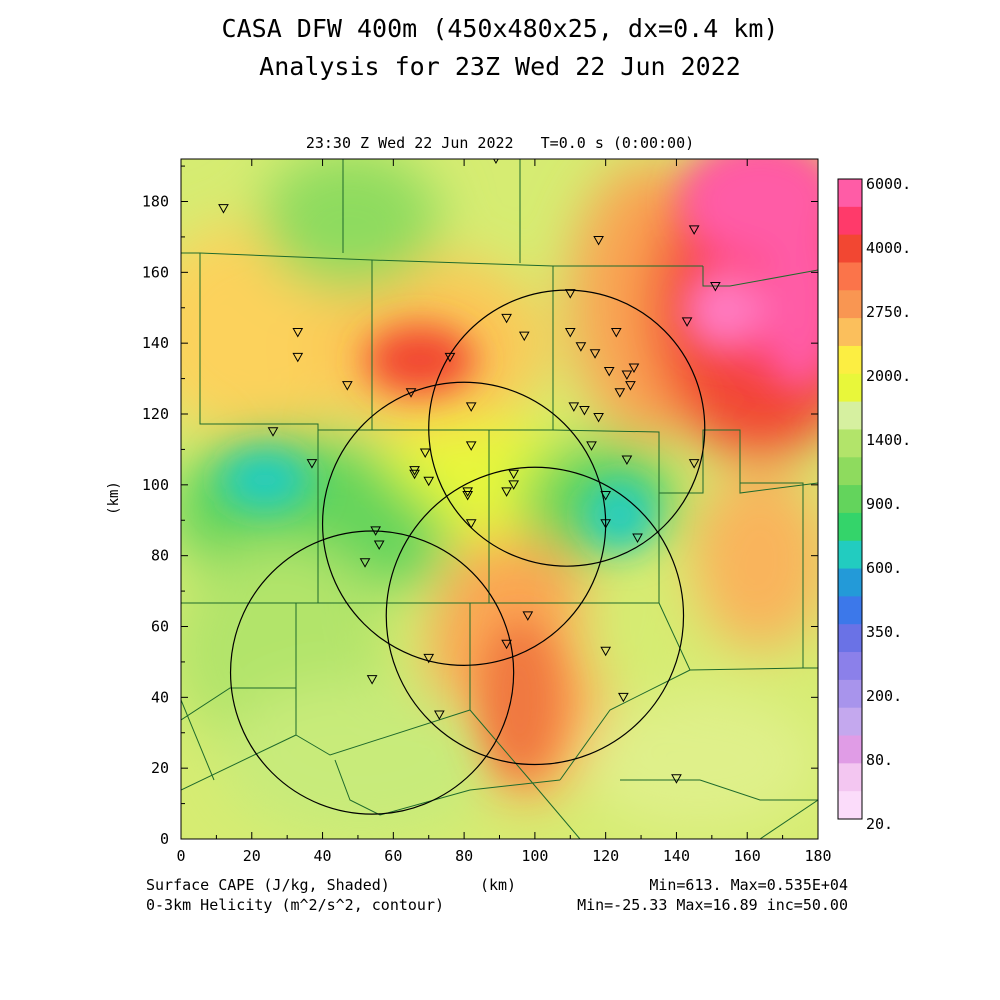  I want to click on y-tick-label: 40, so click(160, 697).